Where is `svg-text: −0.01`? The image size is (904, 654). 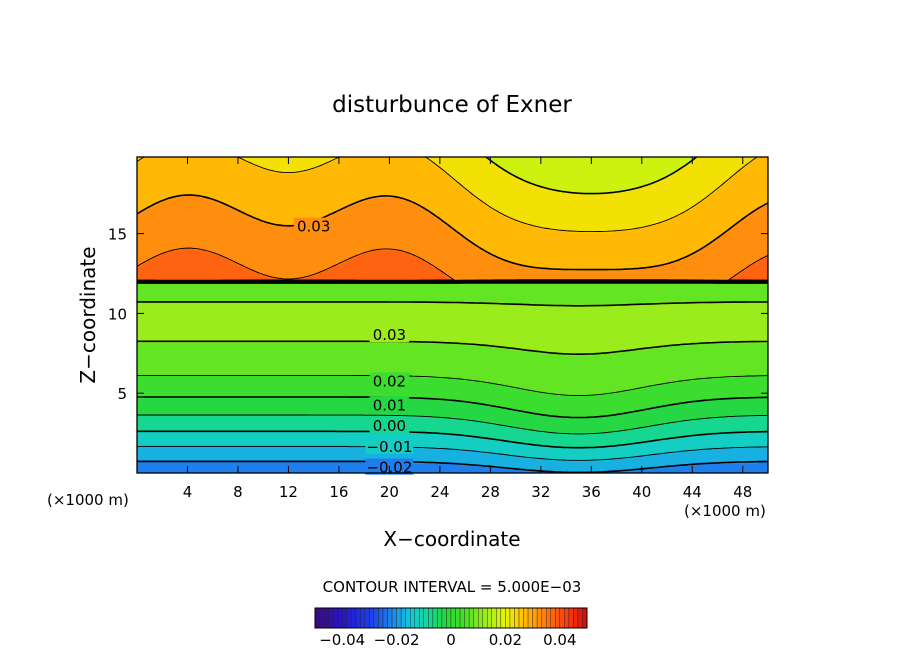 svg-text: −0.01 is located at coordinates (389, 447).